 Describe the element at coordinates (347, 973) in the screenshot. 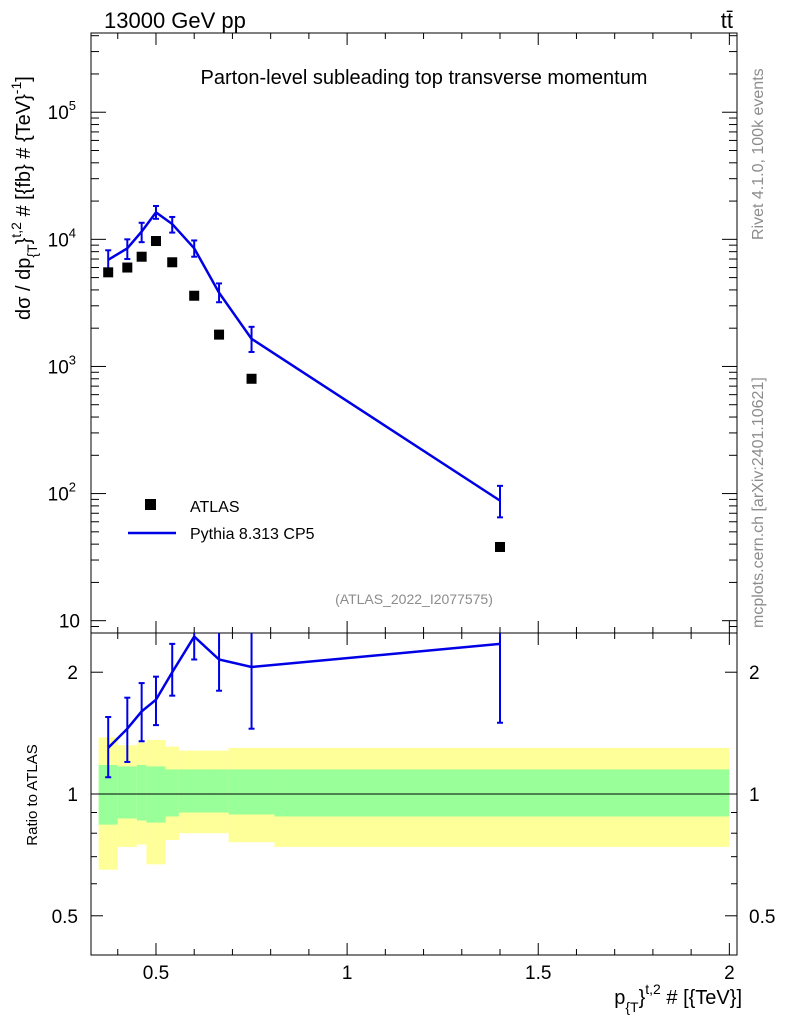

I see `x-tick-label: 1` at that location.